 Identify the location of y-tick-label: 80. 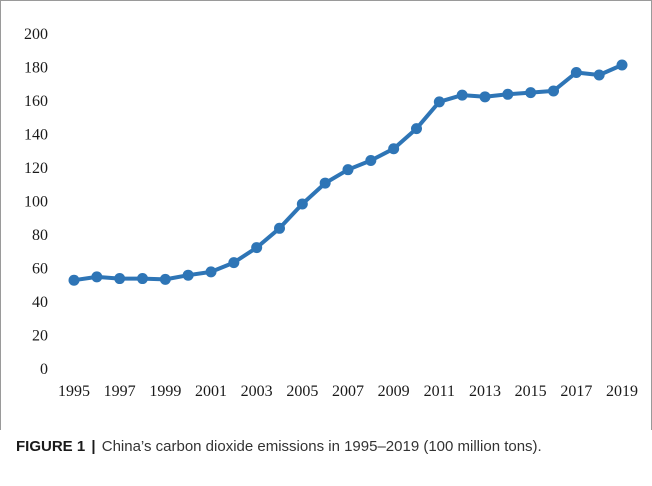
(40, 235).